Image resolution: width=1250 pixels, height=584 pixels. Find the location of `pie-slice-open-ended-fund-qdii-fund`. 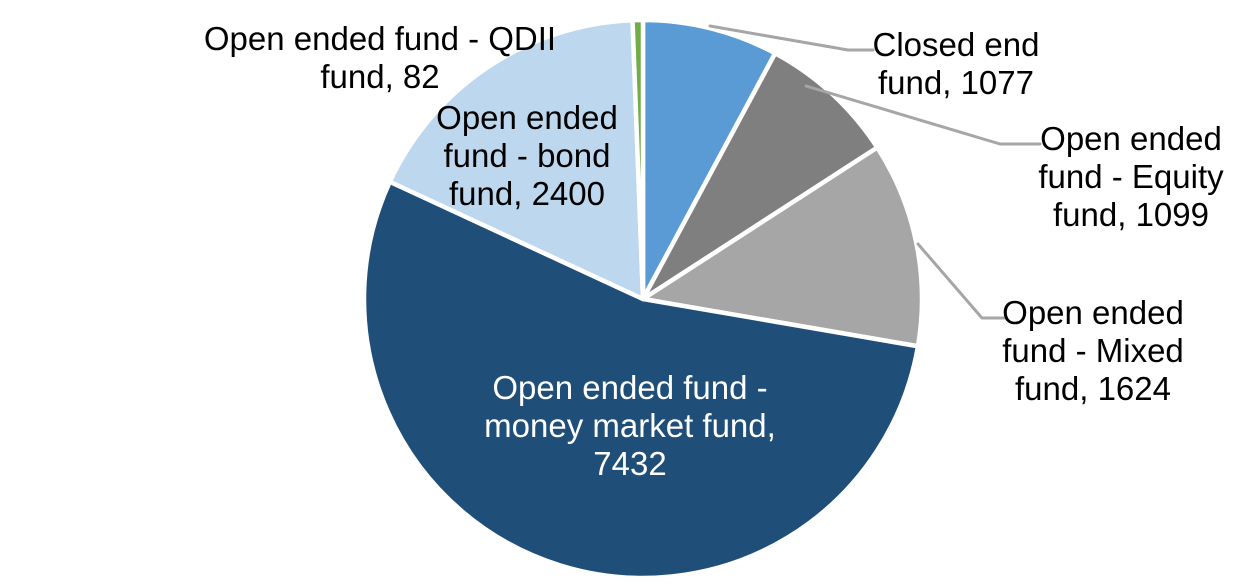

pie-slice-open-ended-fund-qdii-fund is located at coordinates (638, 159).